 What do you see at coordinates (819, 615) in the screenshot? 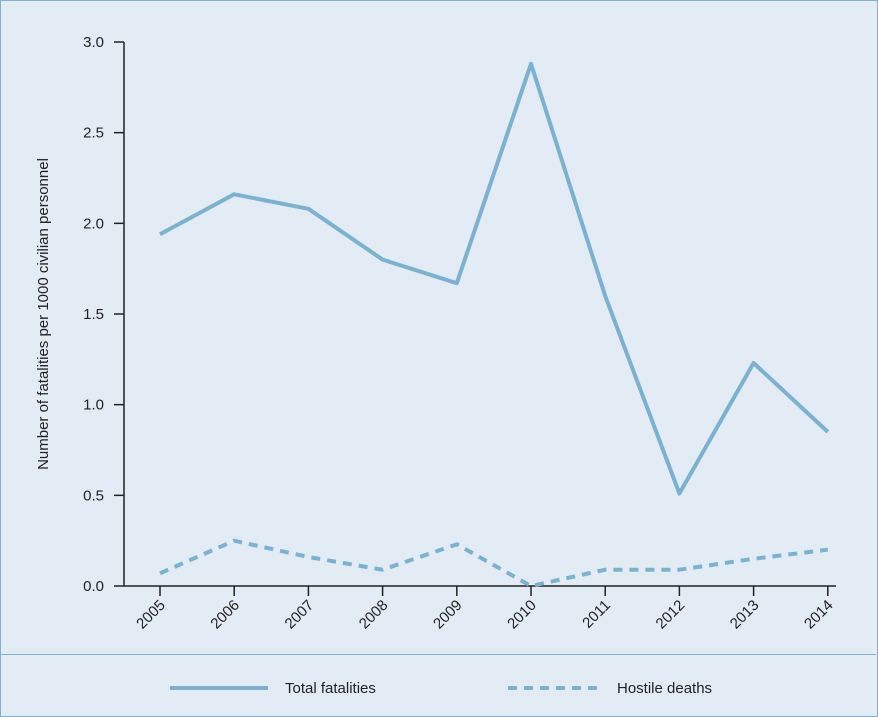
I see `x-tick-label: 2014` at bounding box center [819, 615].